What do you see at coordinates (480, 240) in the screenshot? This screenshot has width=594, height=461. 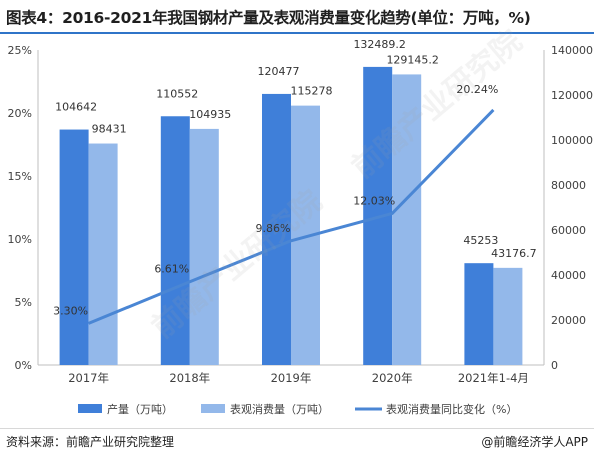 I see `production-data-label: 45253` at bounding box center [480, 240].